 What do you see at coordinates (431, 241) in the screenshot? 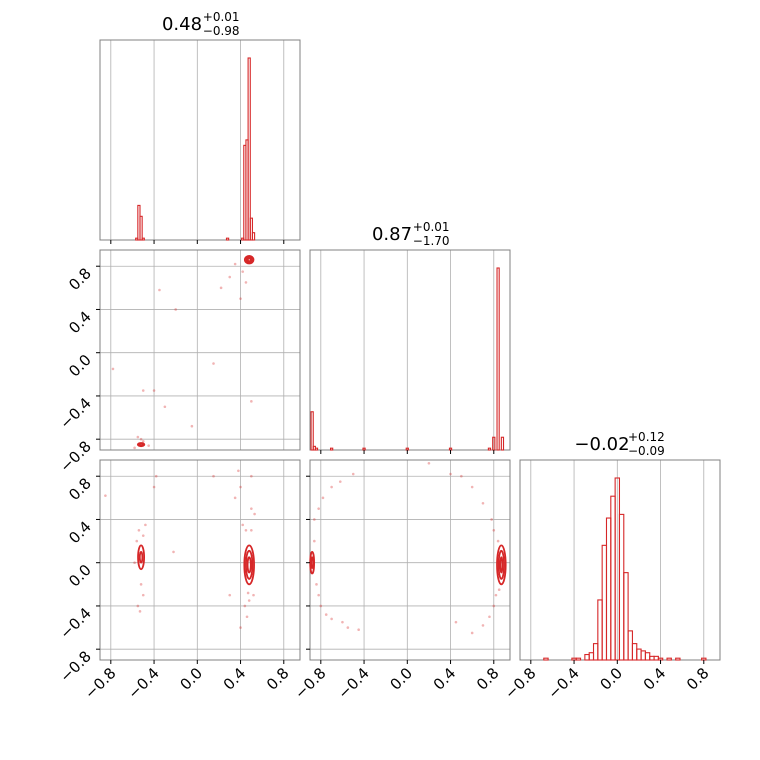
I see `title-lower-error: −1.70` at bounding box center [431, 241].